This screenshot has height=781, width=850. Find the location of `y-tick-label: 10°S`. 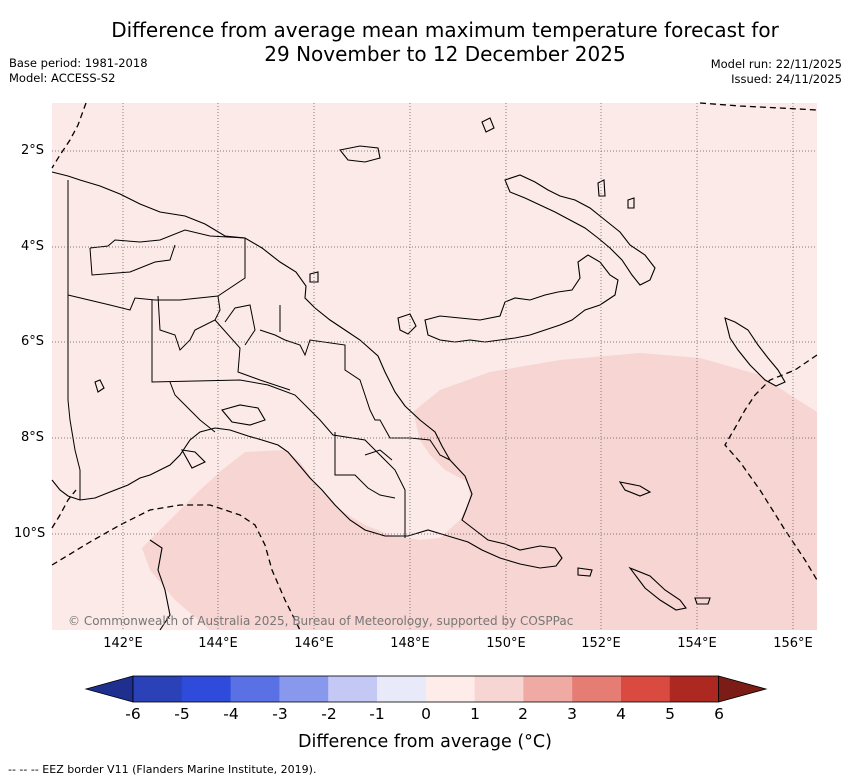

y-tick-label: 10°S is located at coordinates (30, 533).